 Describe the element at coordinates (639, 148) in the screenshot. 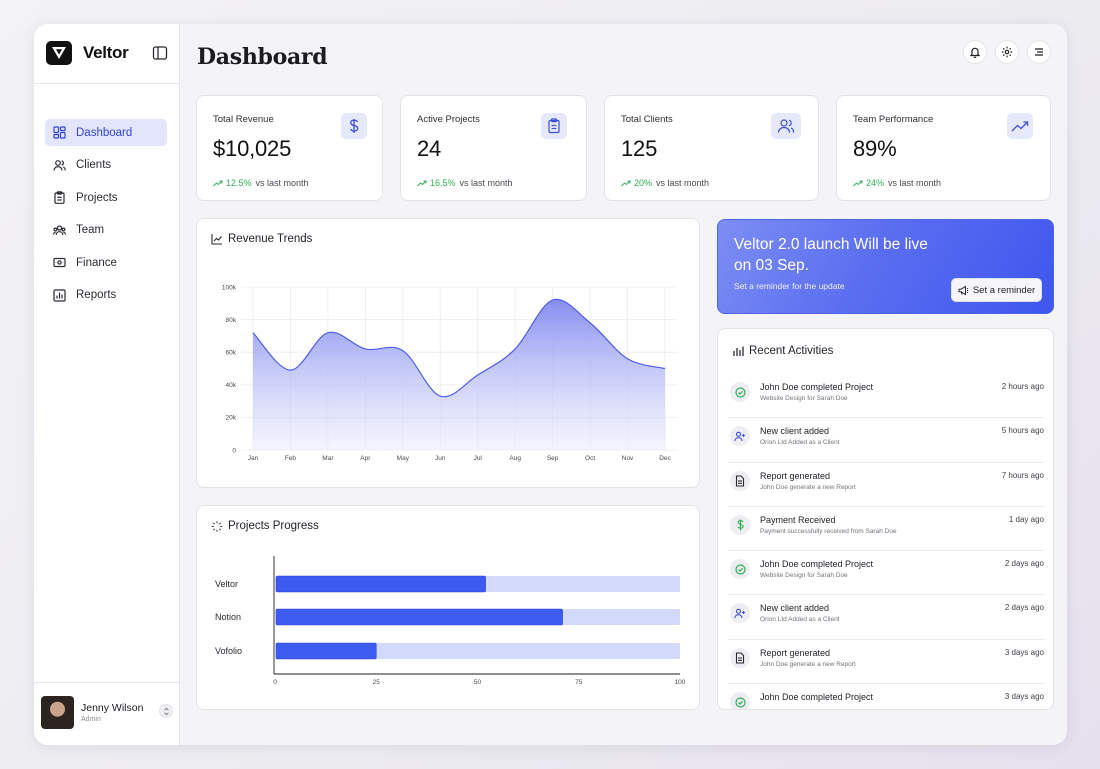

I see `stat-value: 125` at that location.